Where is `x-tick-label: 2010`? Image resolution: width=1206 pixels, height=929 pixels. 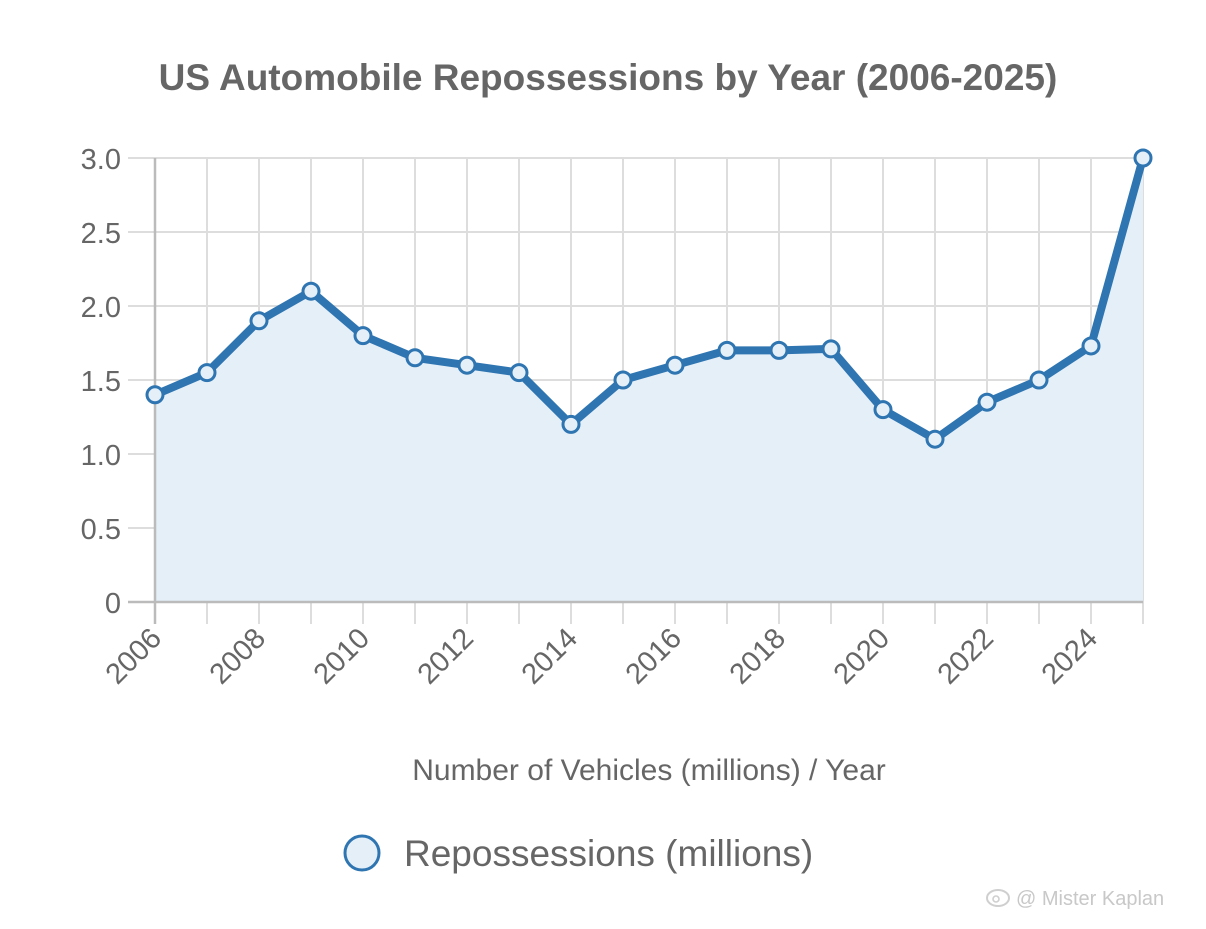 x-tick-label: 2010 is located at coordinates (342, 656).